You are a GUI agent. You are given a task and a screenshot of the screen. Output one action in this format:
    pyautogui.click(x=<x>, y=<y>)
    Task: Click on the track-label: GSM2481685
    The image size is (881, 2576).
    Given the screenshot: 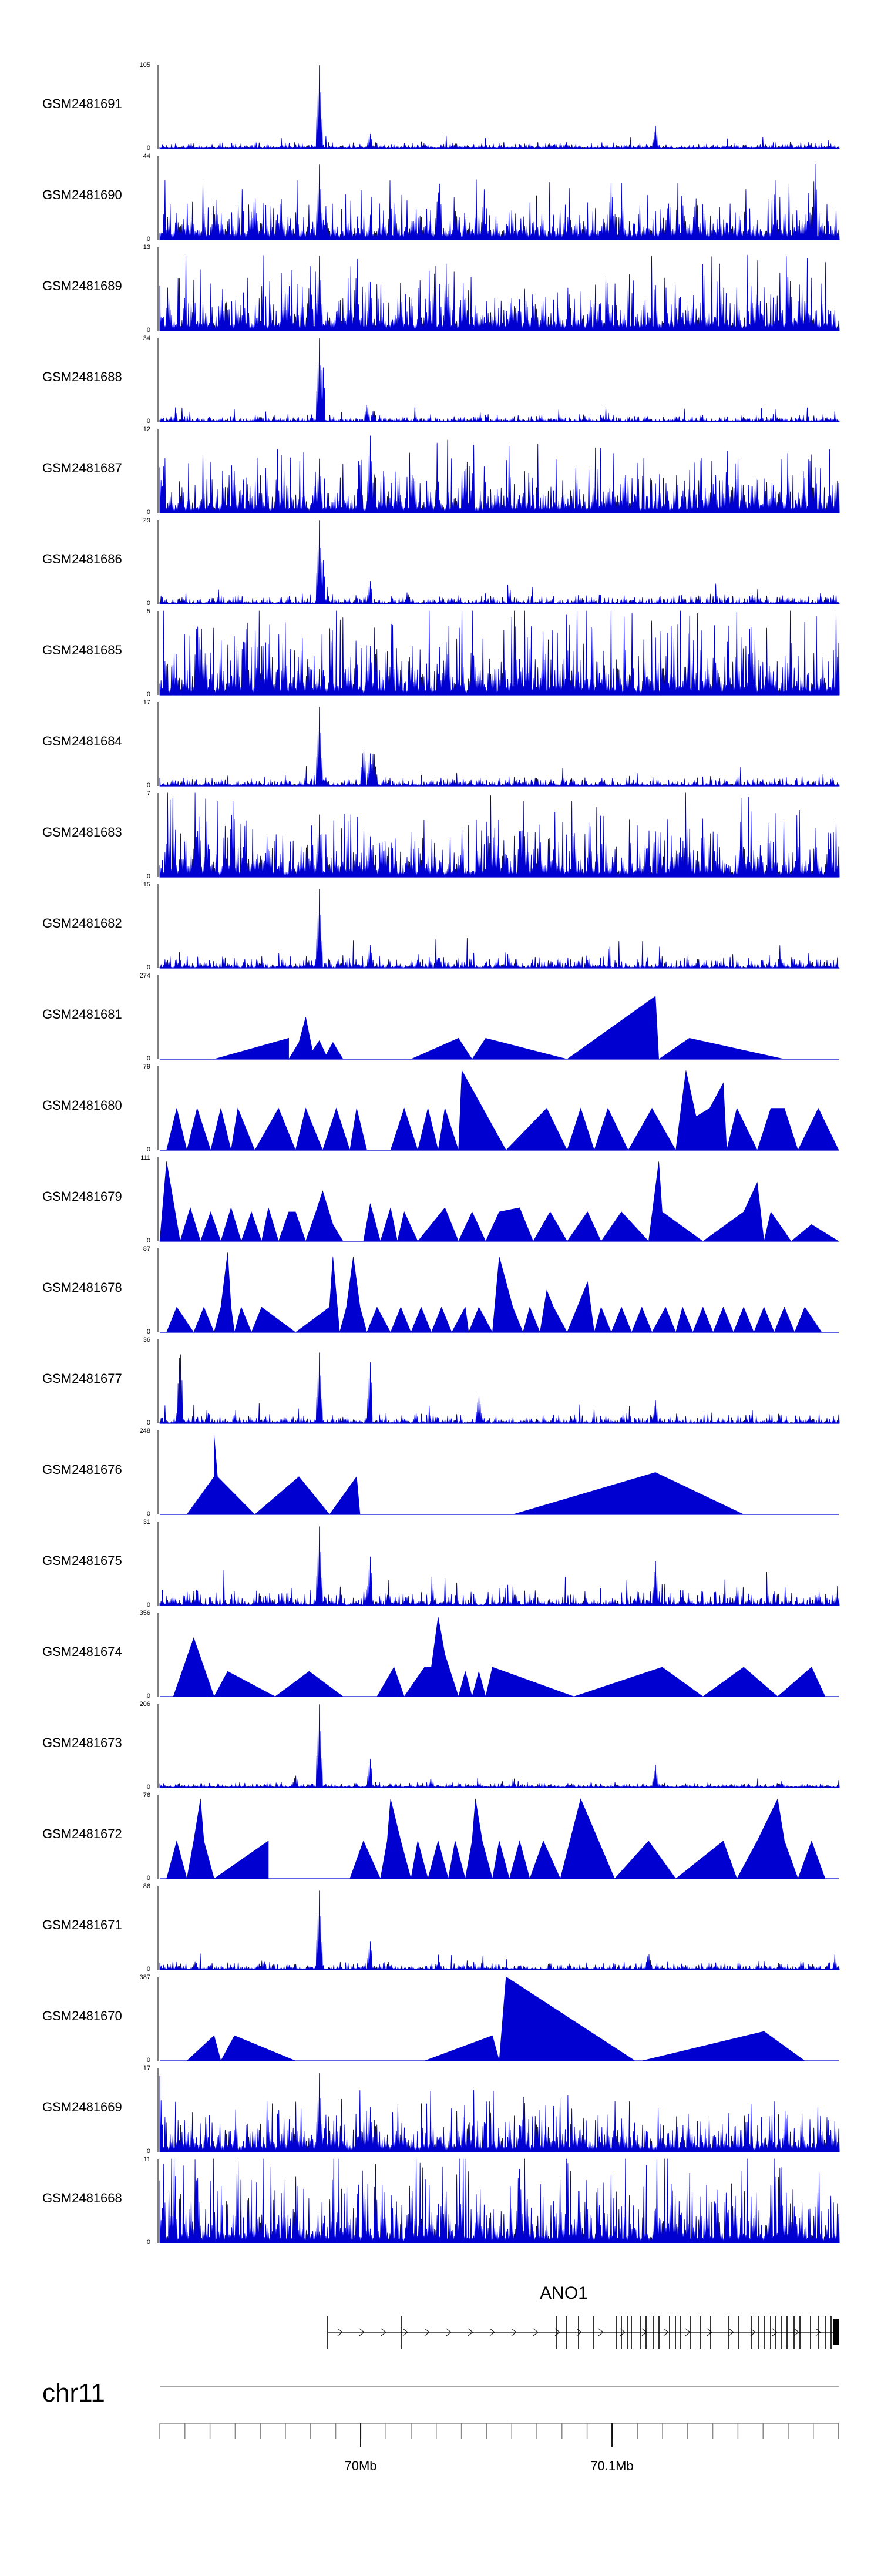 What is the action you would take?
    pyautogui.click(x=82, y=650)
    